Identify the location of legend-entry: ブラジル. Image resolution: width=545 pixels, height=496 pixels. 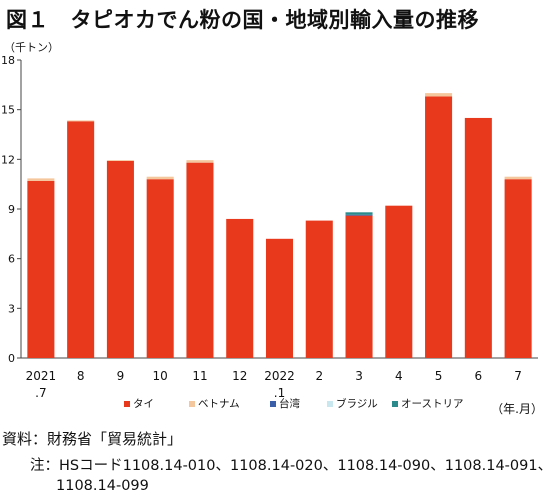
(357, 403).